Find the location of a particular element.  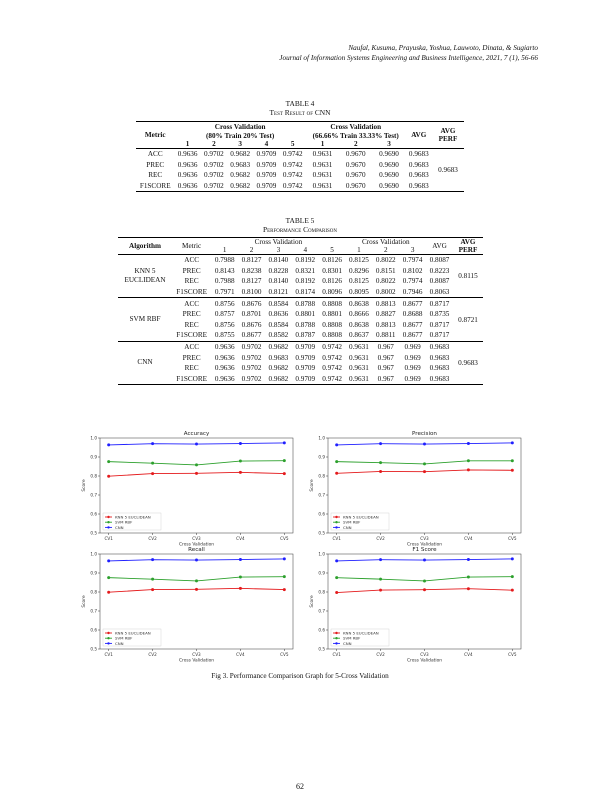

table-cell: 0.8676 is located at coordinates (251, 324).